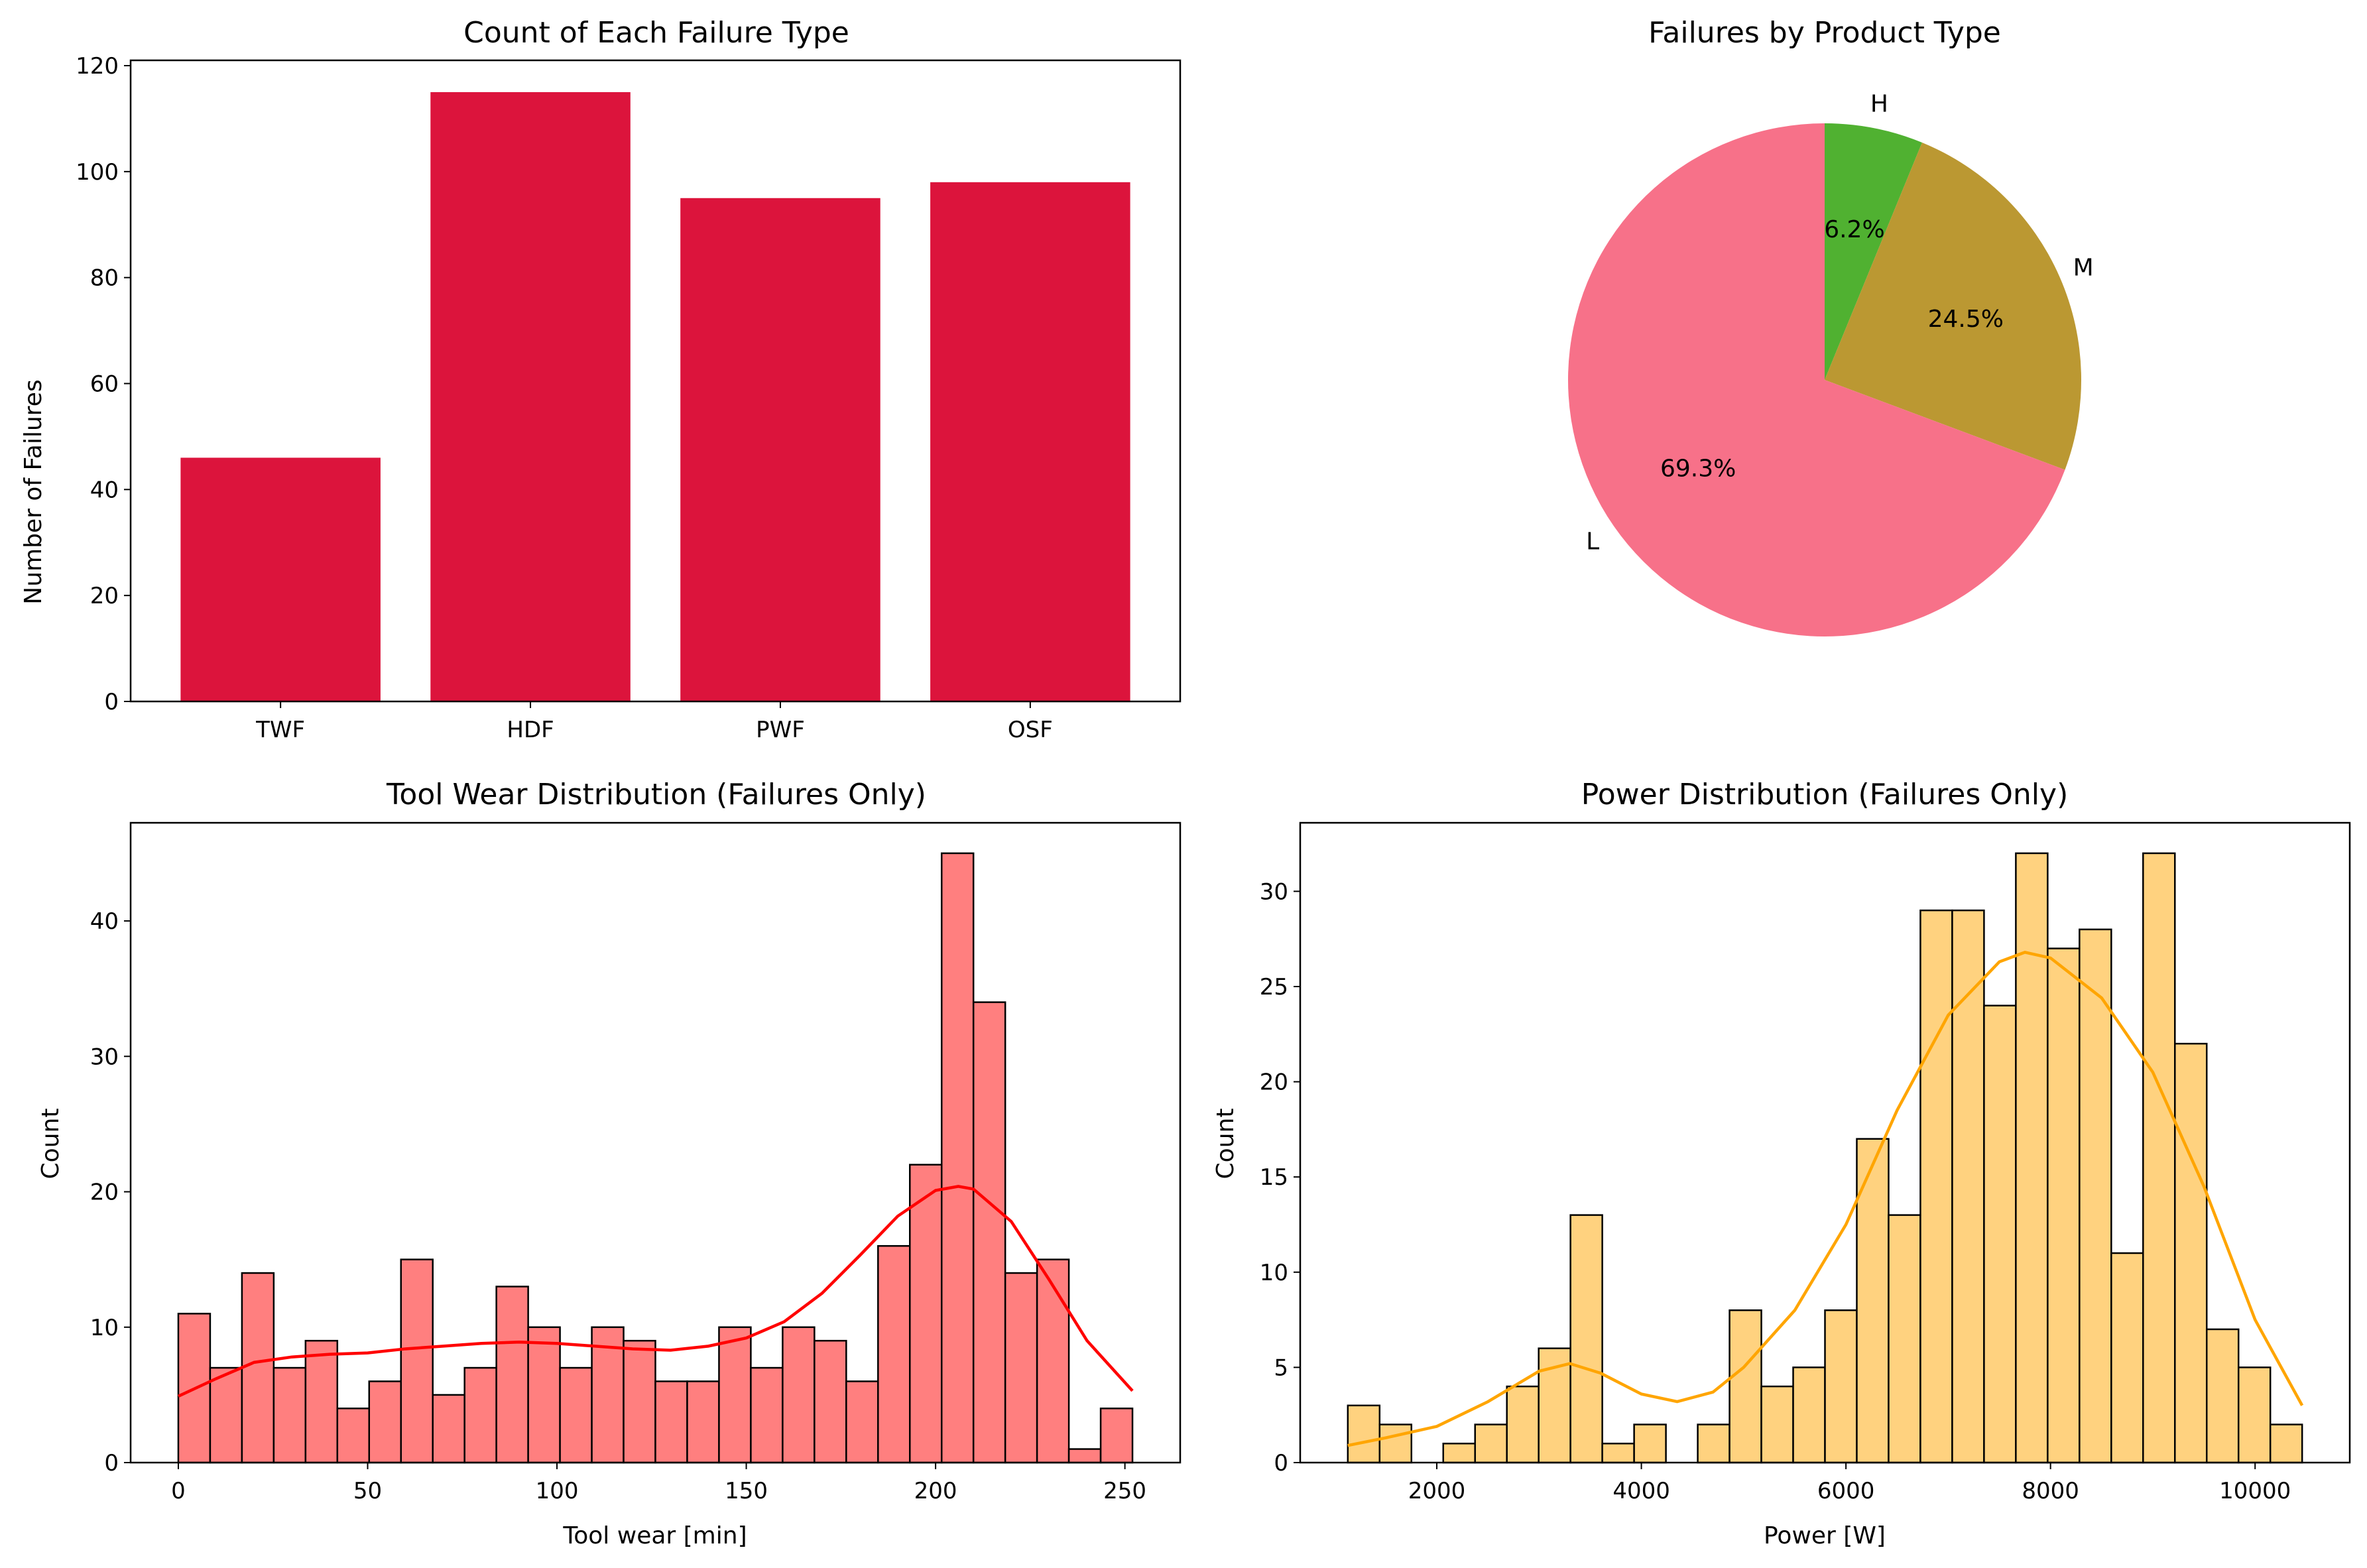 This screenshot has width=2367, height=1568. I want to click on x-tick-label: 100, so click(557, 1491).